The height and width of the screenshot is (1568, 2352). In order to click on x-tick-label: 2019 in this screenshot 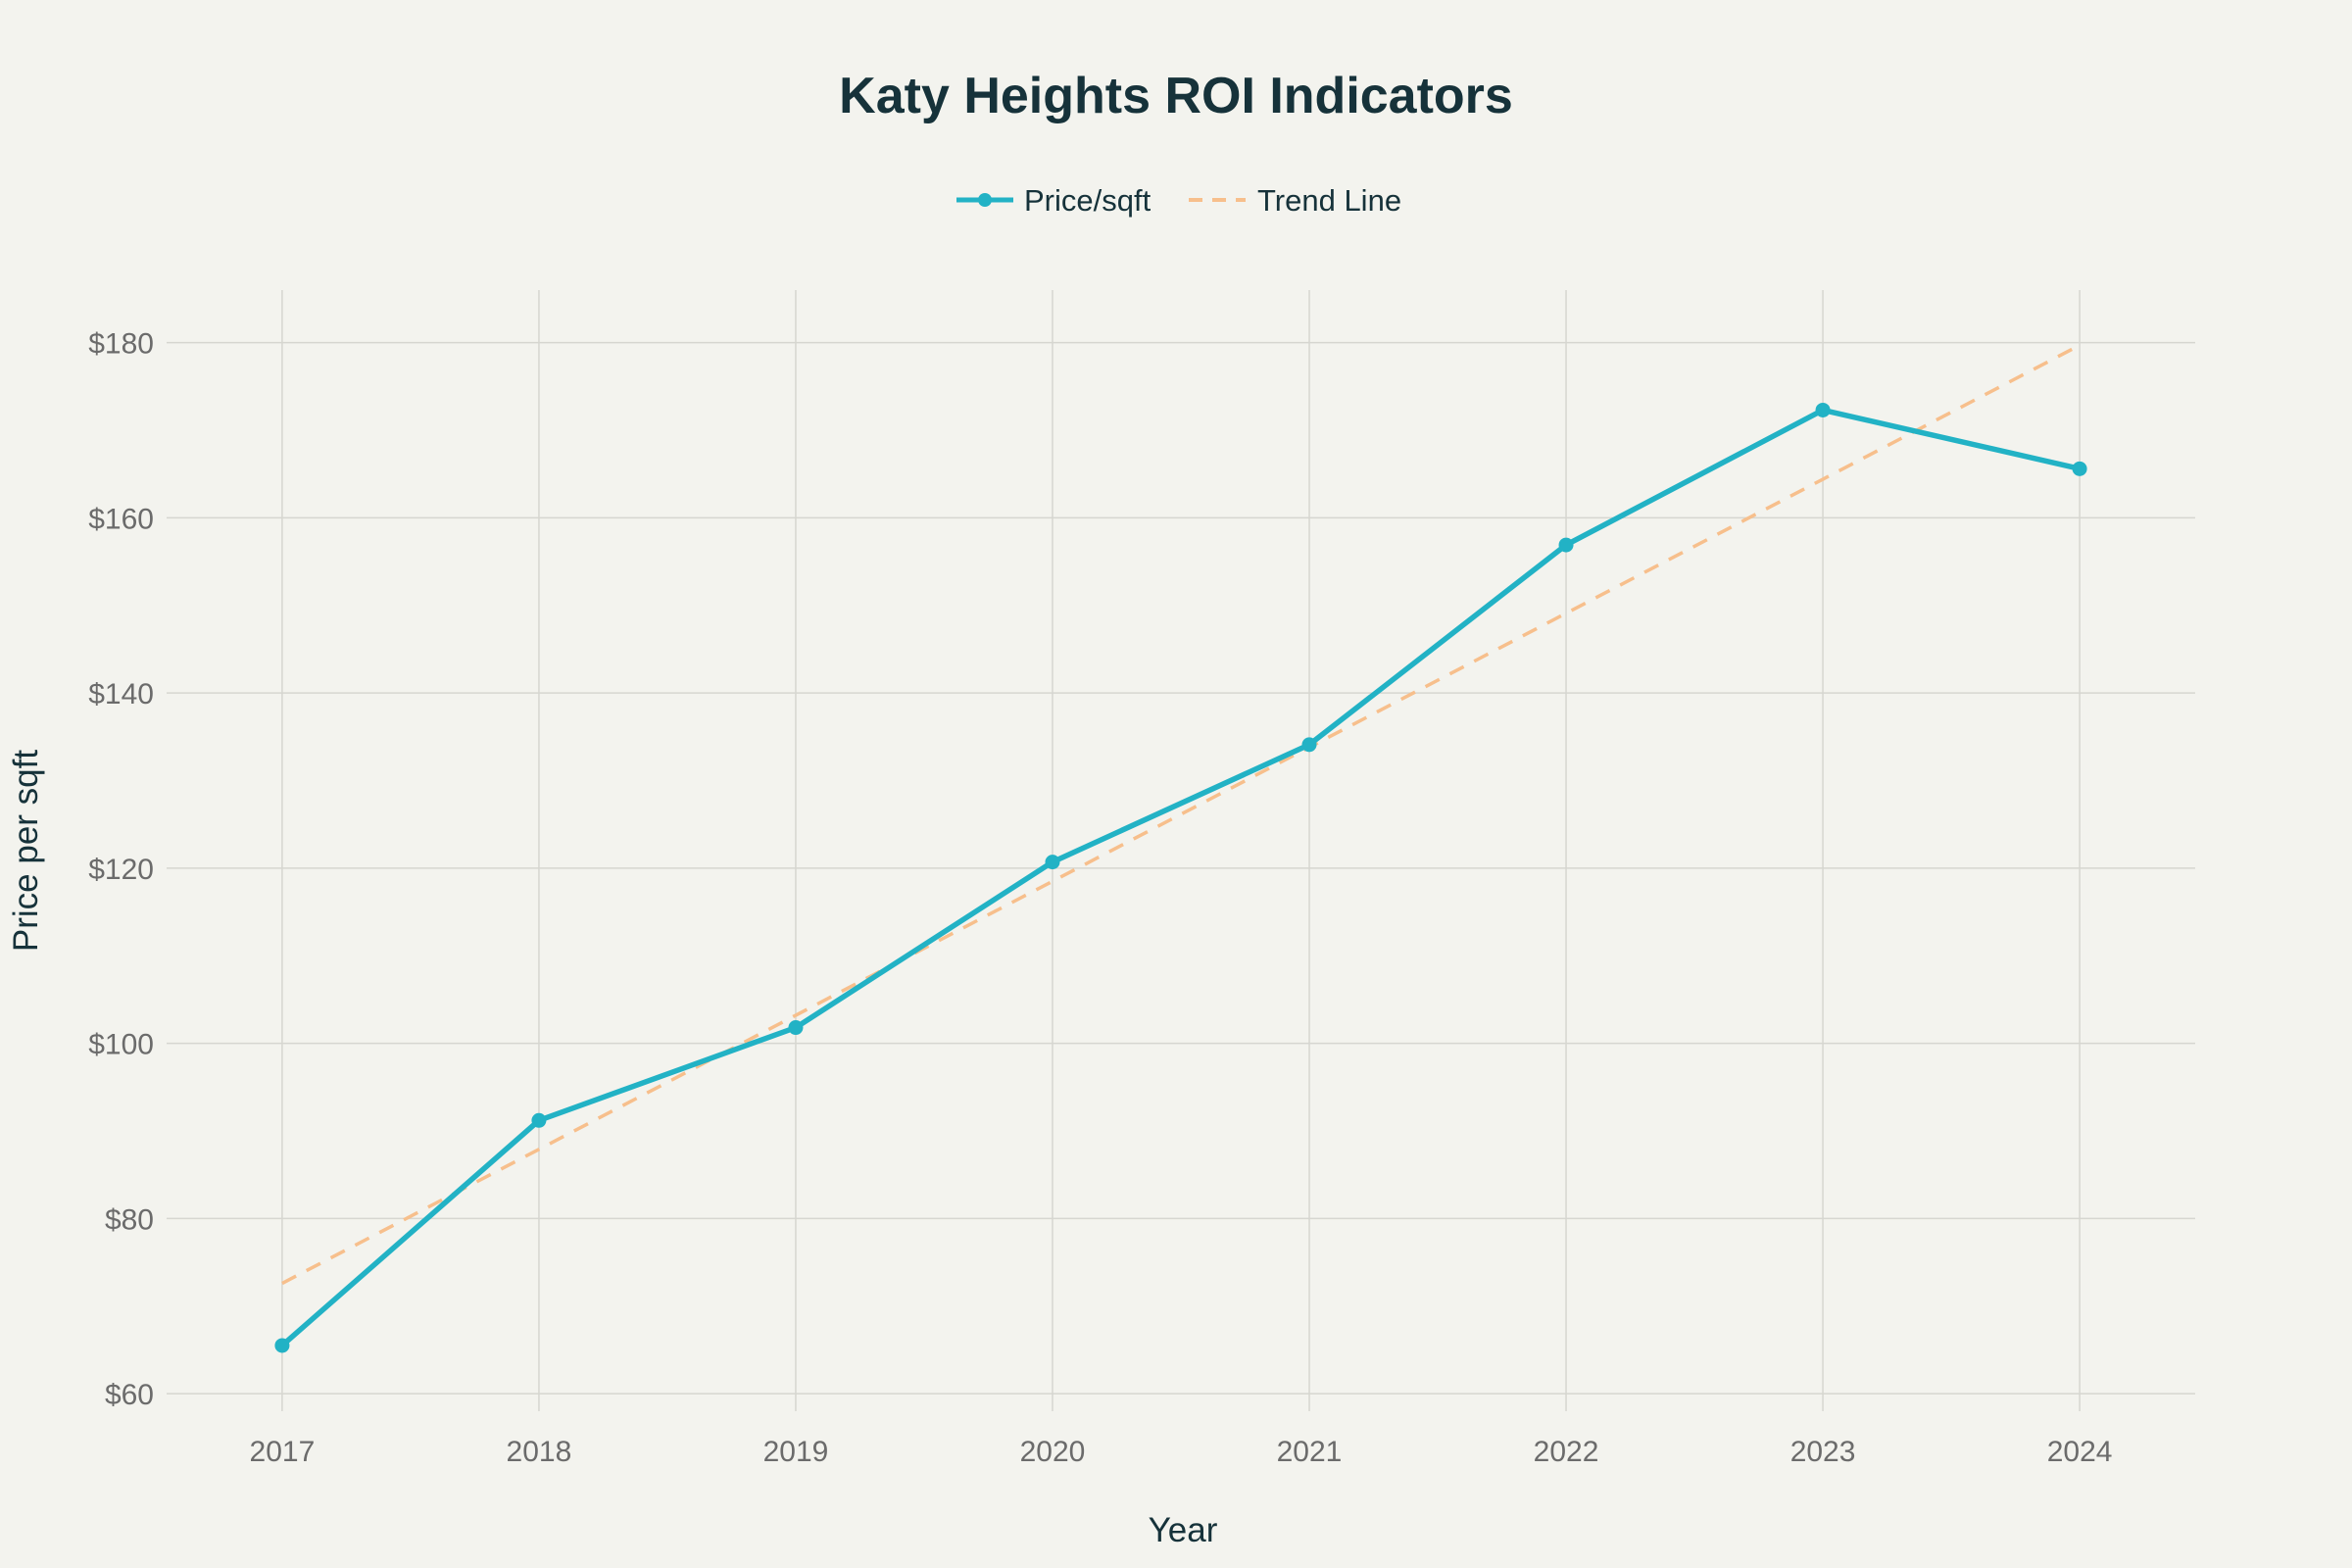, I will do `click(796, 1452)`.